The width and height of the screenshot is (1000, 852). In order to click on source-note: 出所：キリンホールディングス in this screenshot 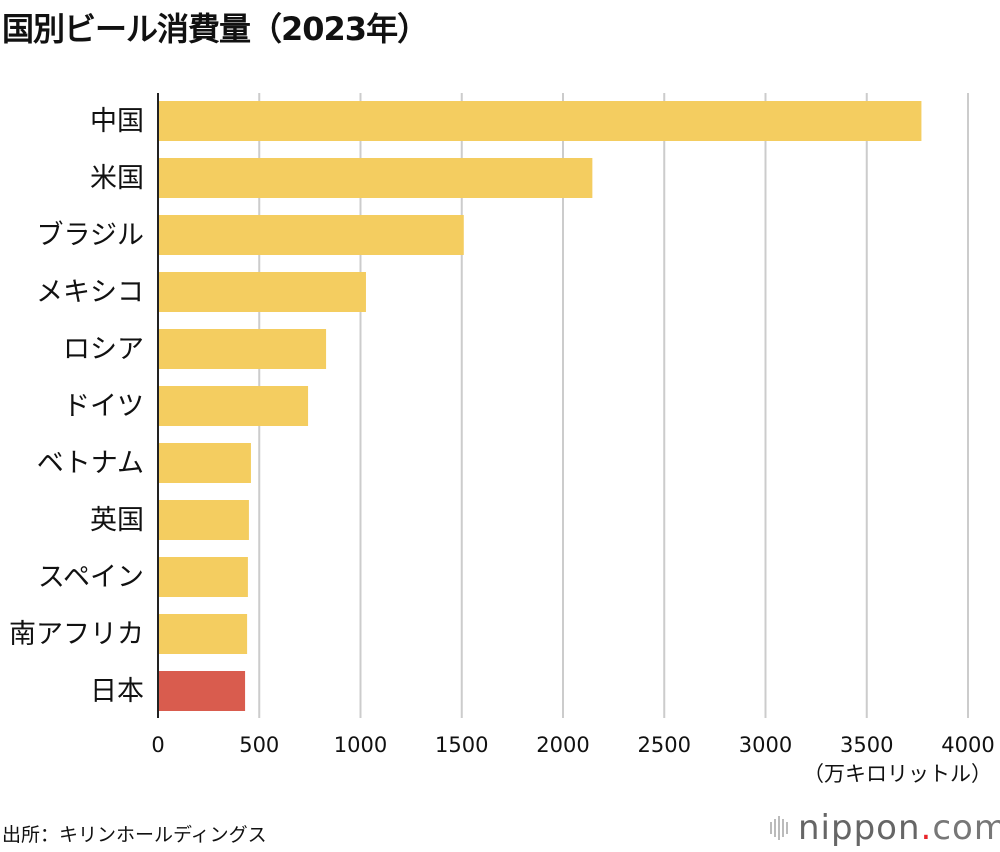, I will do `click(134, 835)`.